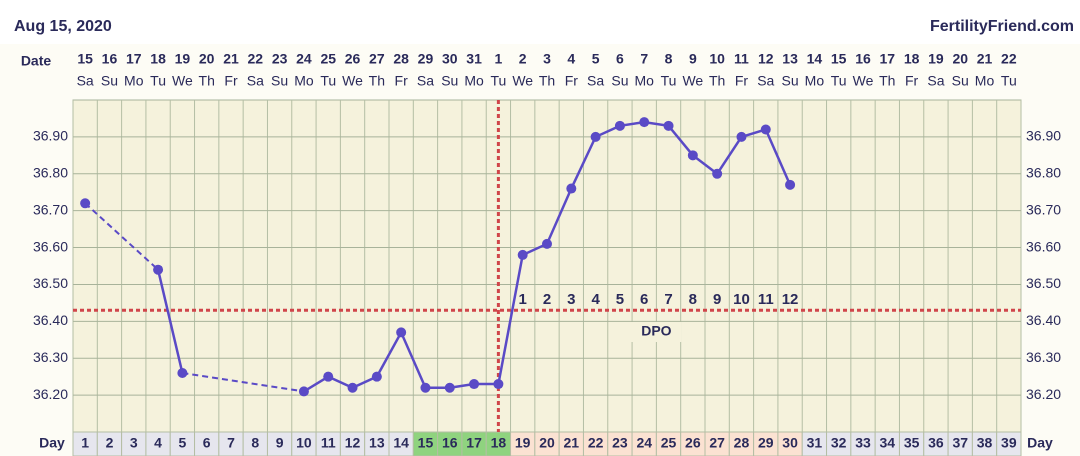  Describe the element at coordinates (960, 443) in the screenshot. I see `day-label: 37` at that location.